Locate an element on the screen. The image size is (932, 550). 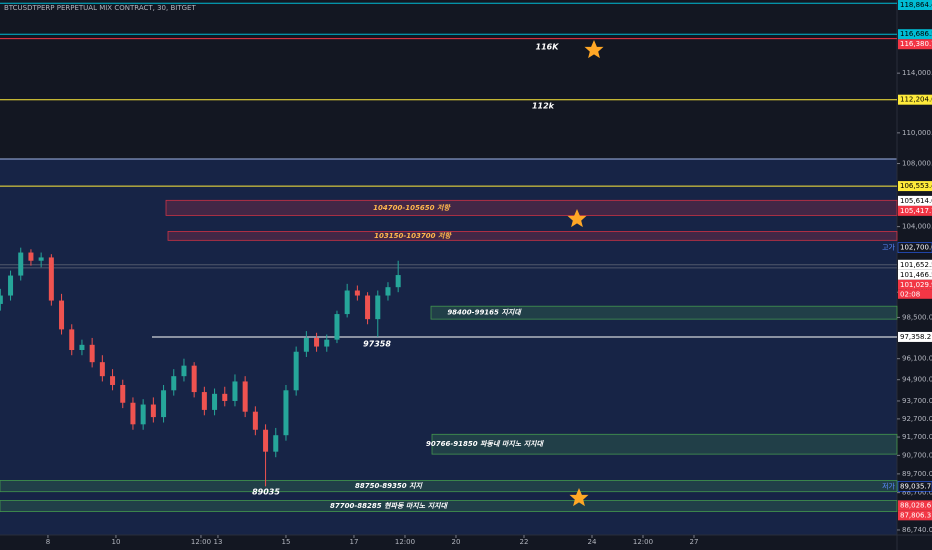
zone-label: 90766-91850 파동내 마지노 지지대 is located at coordinates (485, 444).